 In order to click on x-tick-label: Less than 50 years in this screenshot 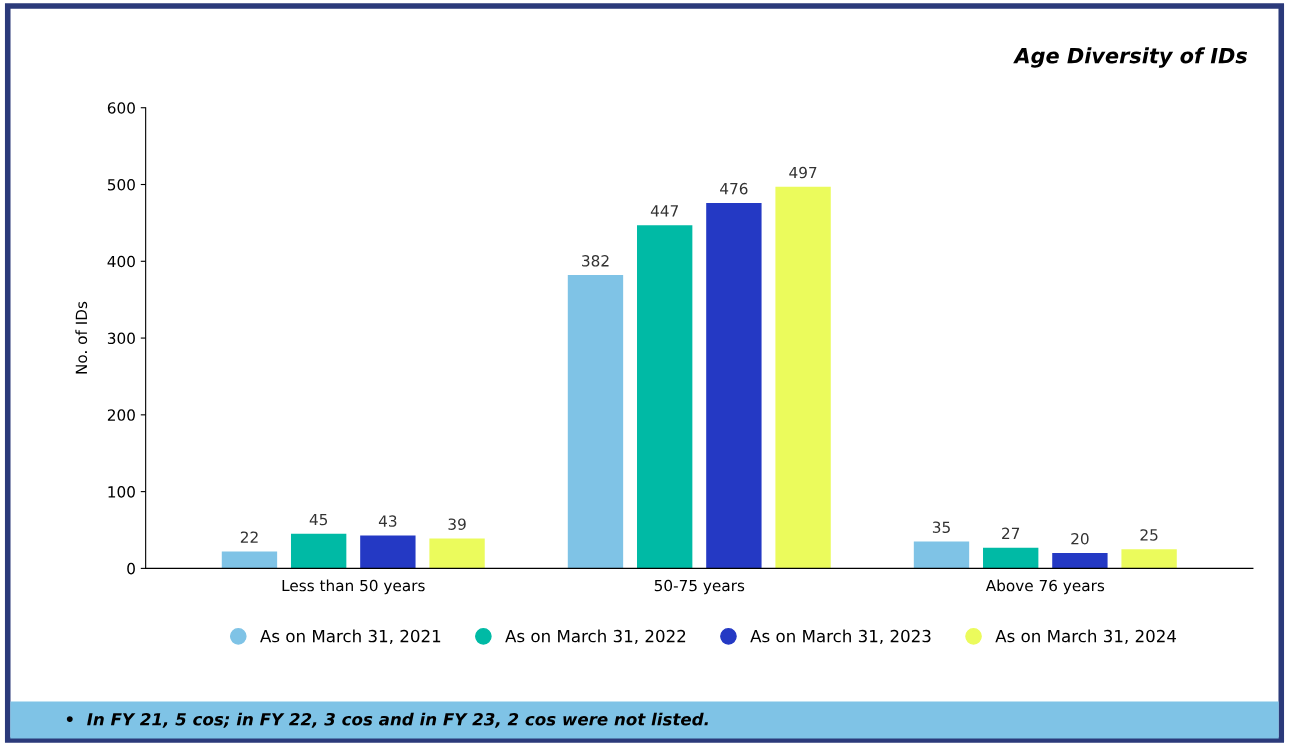, I will do `click(353, 587)`.